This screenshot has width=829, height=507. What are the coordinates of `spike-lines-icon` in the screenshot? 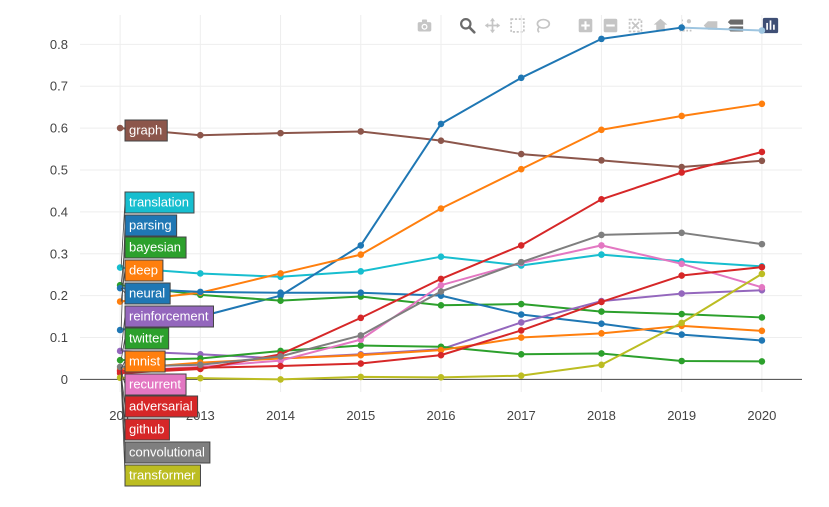 It's located at (685, 25).